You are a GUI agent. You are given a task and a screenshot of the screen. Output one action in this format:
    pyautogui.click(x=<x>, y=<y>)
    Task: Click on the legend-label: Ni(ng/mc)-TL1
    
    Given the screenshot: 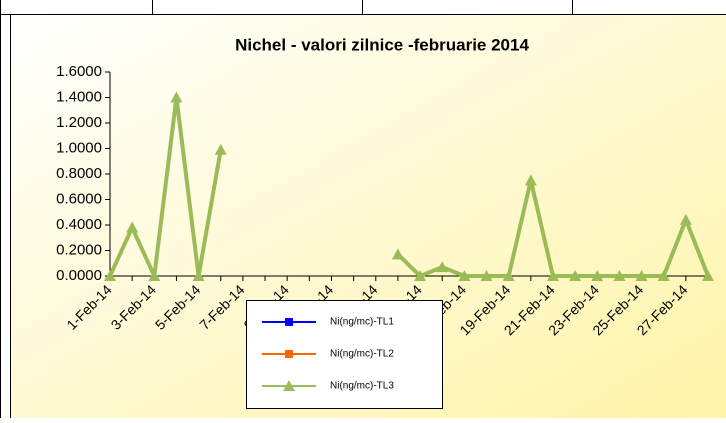 What is the action you would take?
    pyautogui.click(x=362, y=322)
    